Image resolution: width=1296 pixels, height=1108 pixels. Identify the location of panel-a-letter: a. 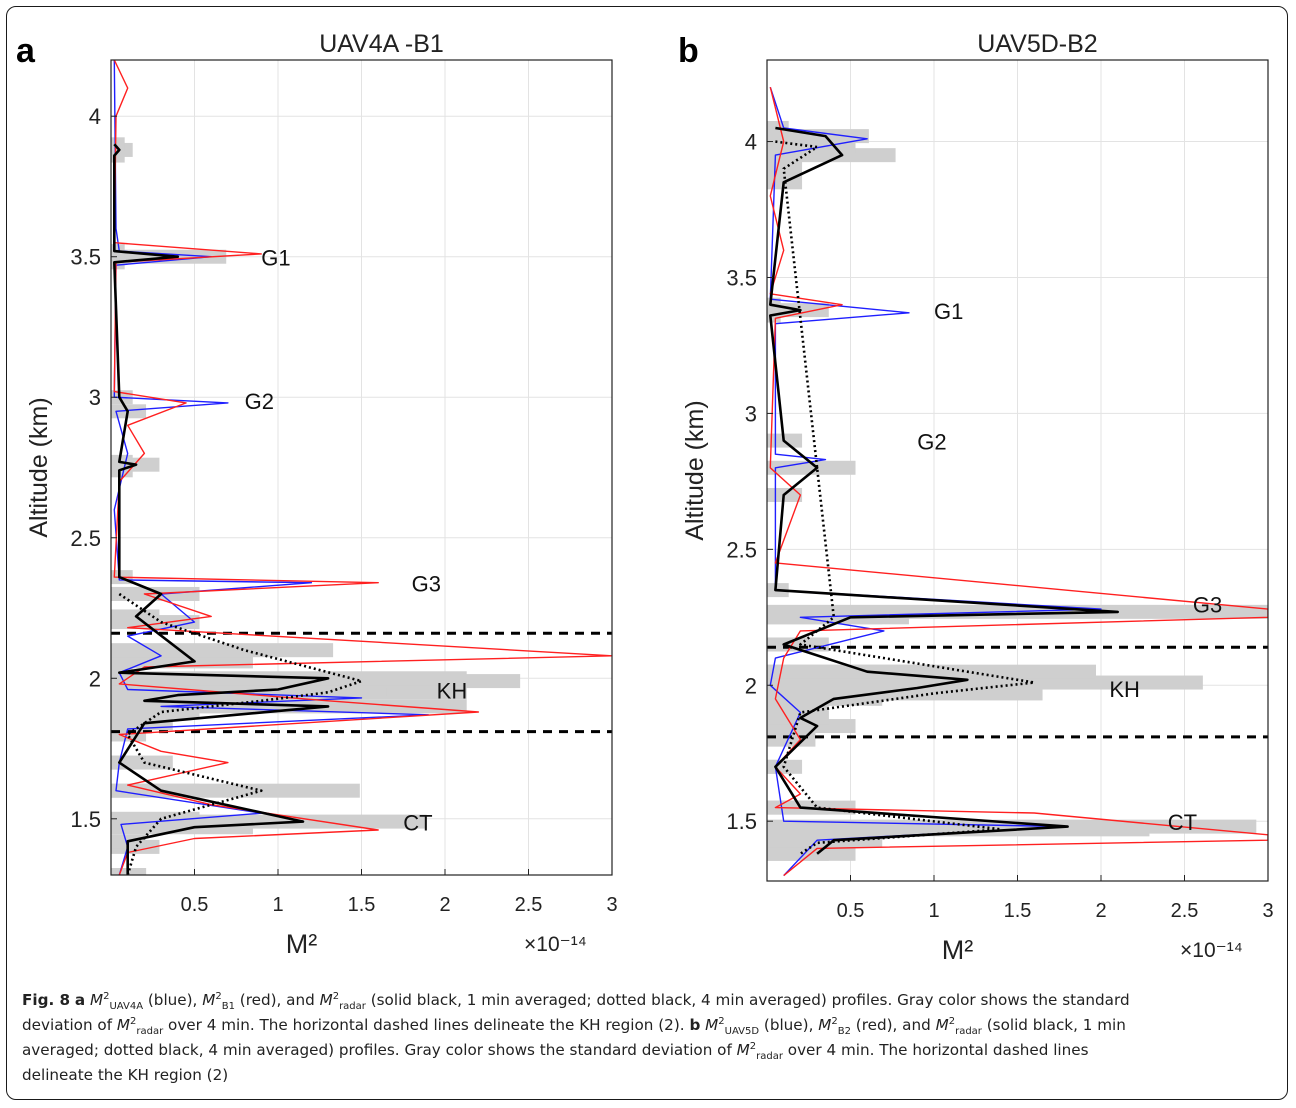
(26, 51).